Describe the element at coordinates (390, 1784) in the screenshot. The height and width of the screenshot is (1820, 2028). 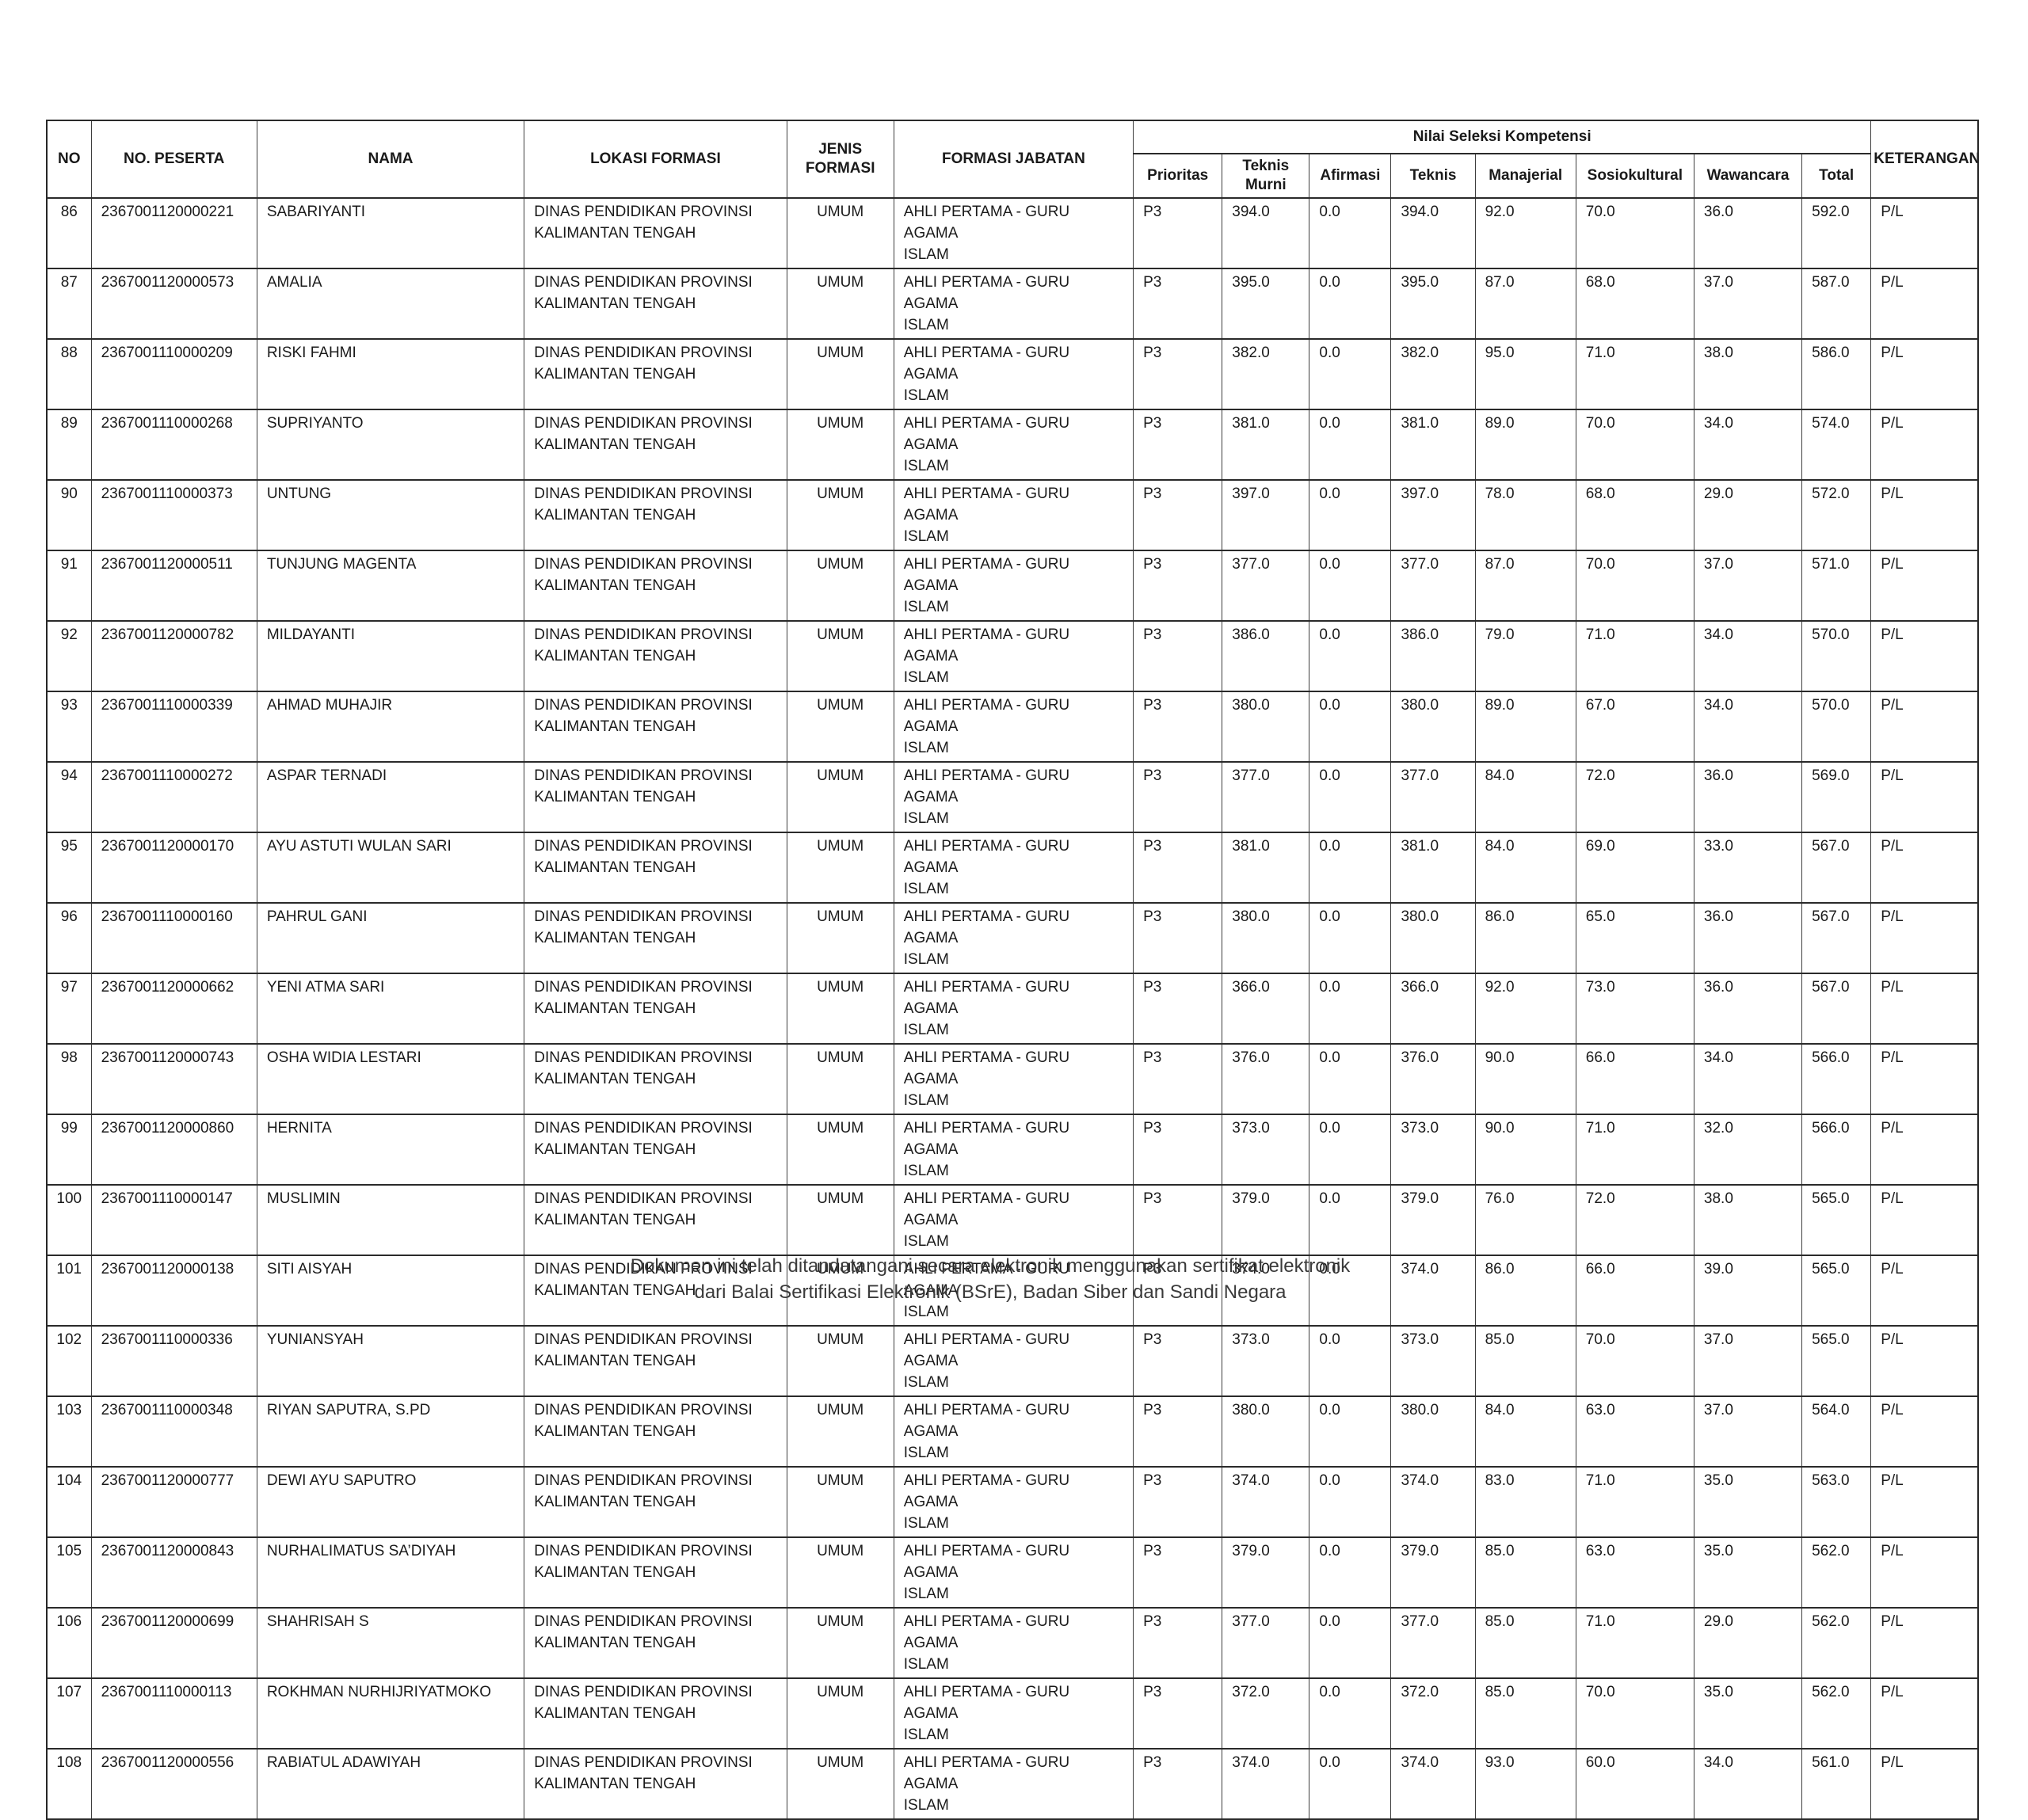
I see `cell-nama: RABIATUL ADAWIYAH` at that location.